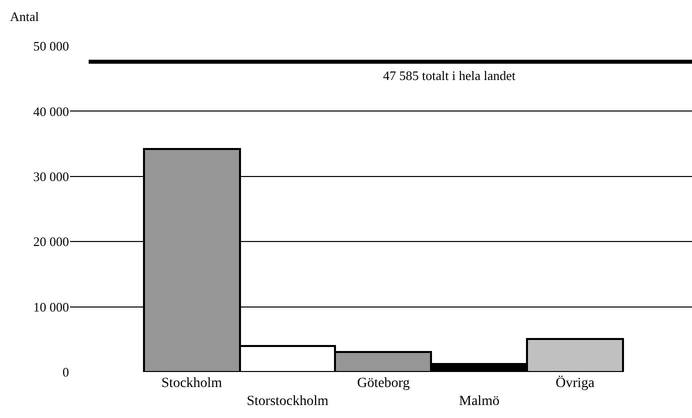  I want to click on y-tick-label: 40 000, so click(51, 111).